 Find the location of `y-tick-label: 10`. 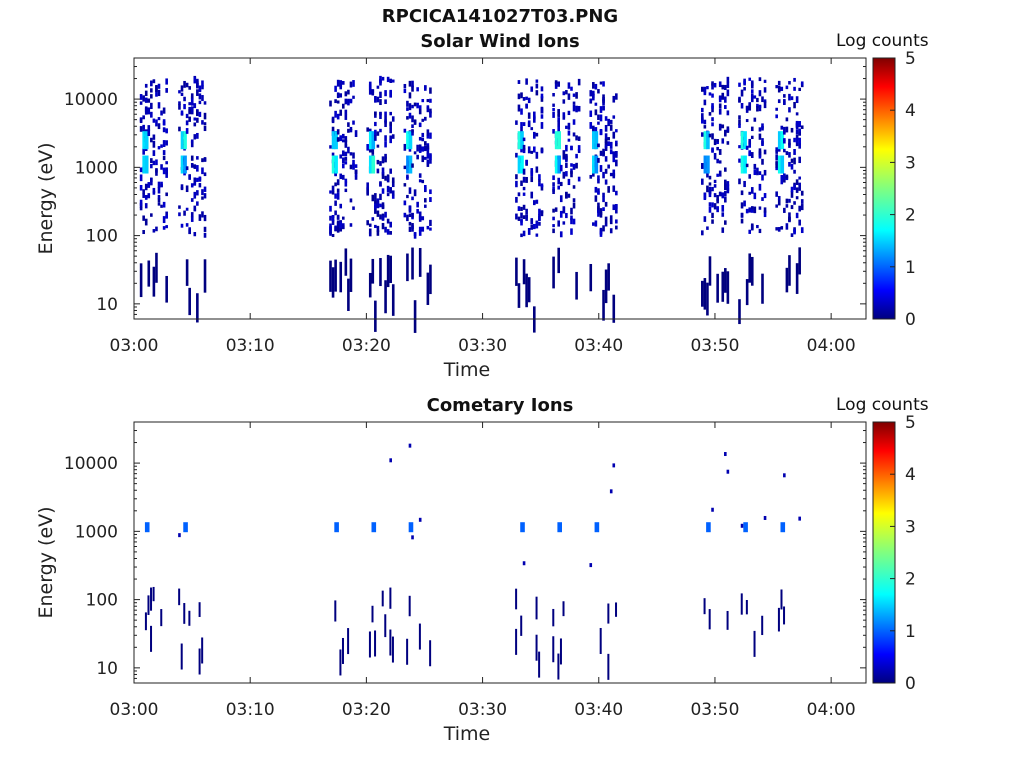

y-tick-label: 10 is located at coordinates (107, 305).